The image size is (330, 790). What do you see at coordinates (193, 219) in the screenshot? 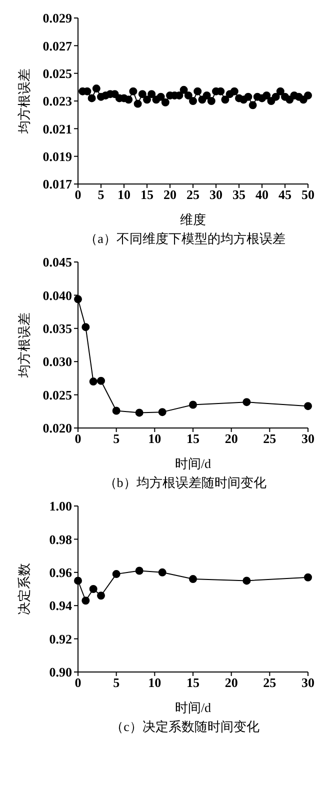
I see `x-axis-title: 维度` at bounding box center [193, 219].